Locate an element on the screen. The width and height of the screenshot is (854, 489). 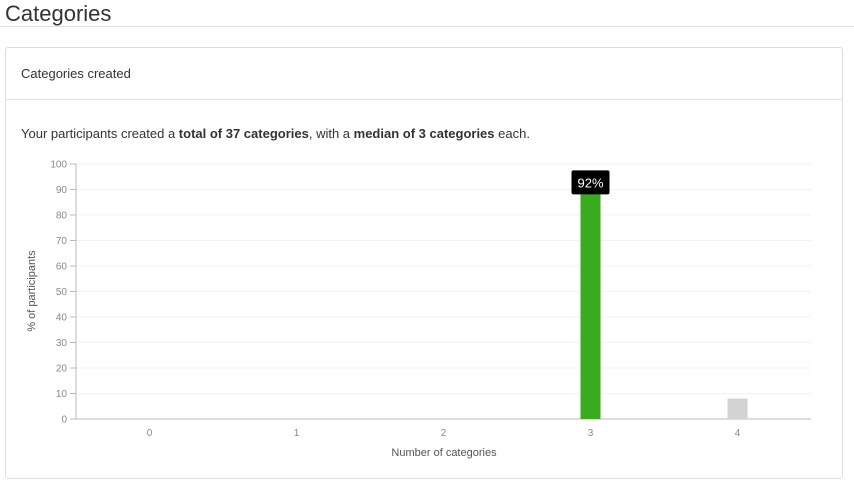
page-title: Categories is located at coordinates (58, 13).